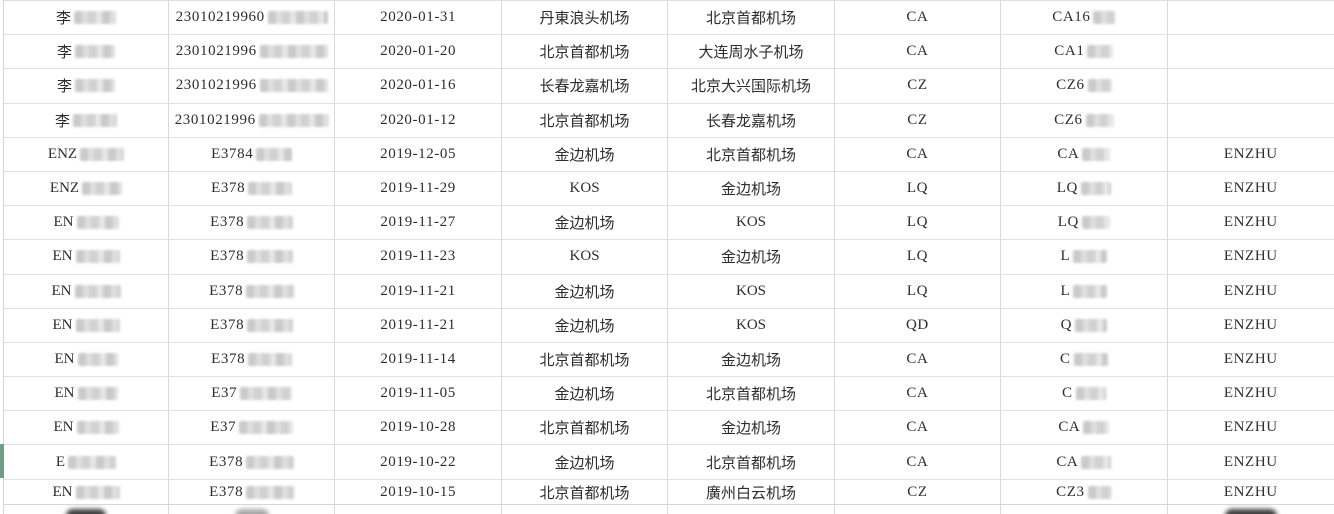  What do you see at coordinates (86, 462) in the screenshot?
I see `cell-passenger-name: E` at bounding box center [86, 462].